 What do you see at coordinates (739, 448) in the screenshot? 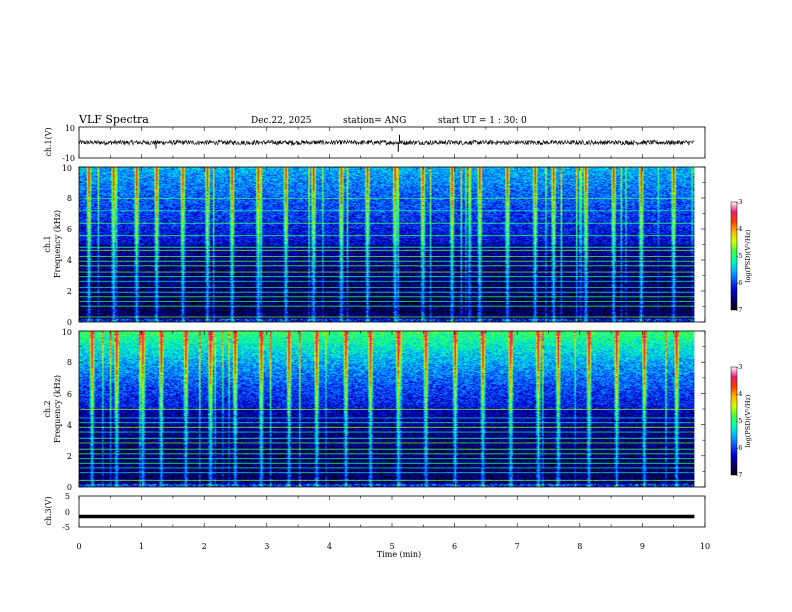
I see `cb2-tick-m6: -6` at bounding box center [739, 448].